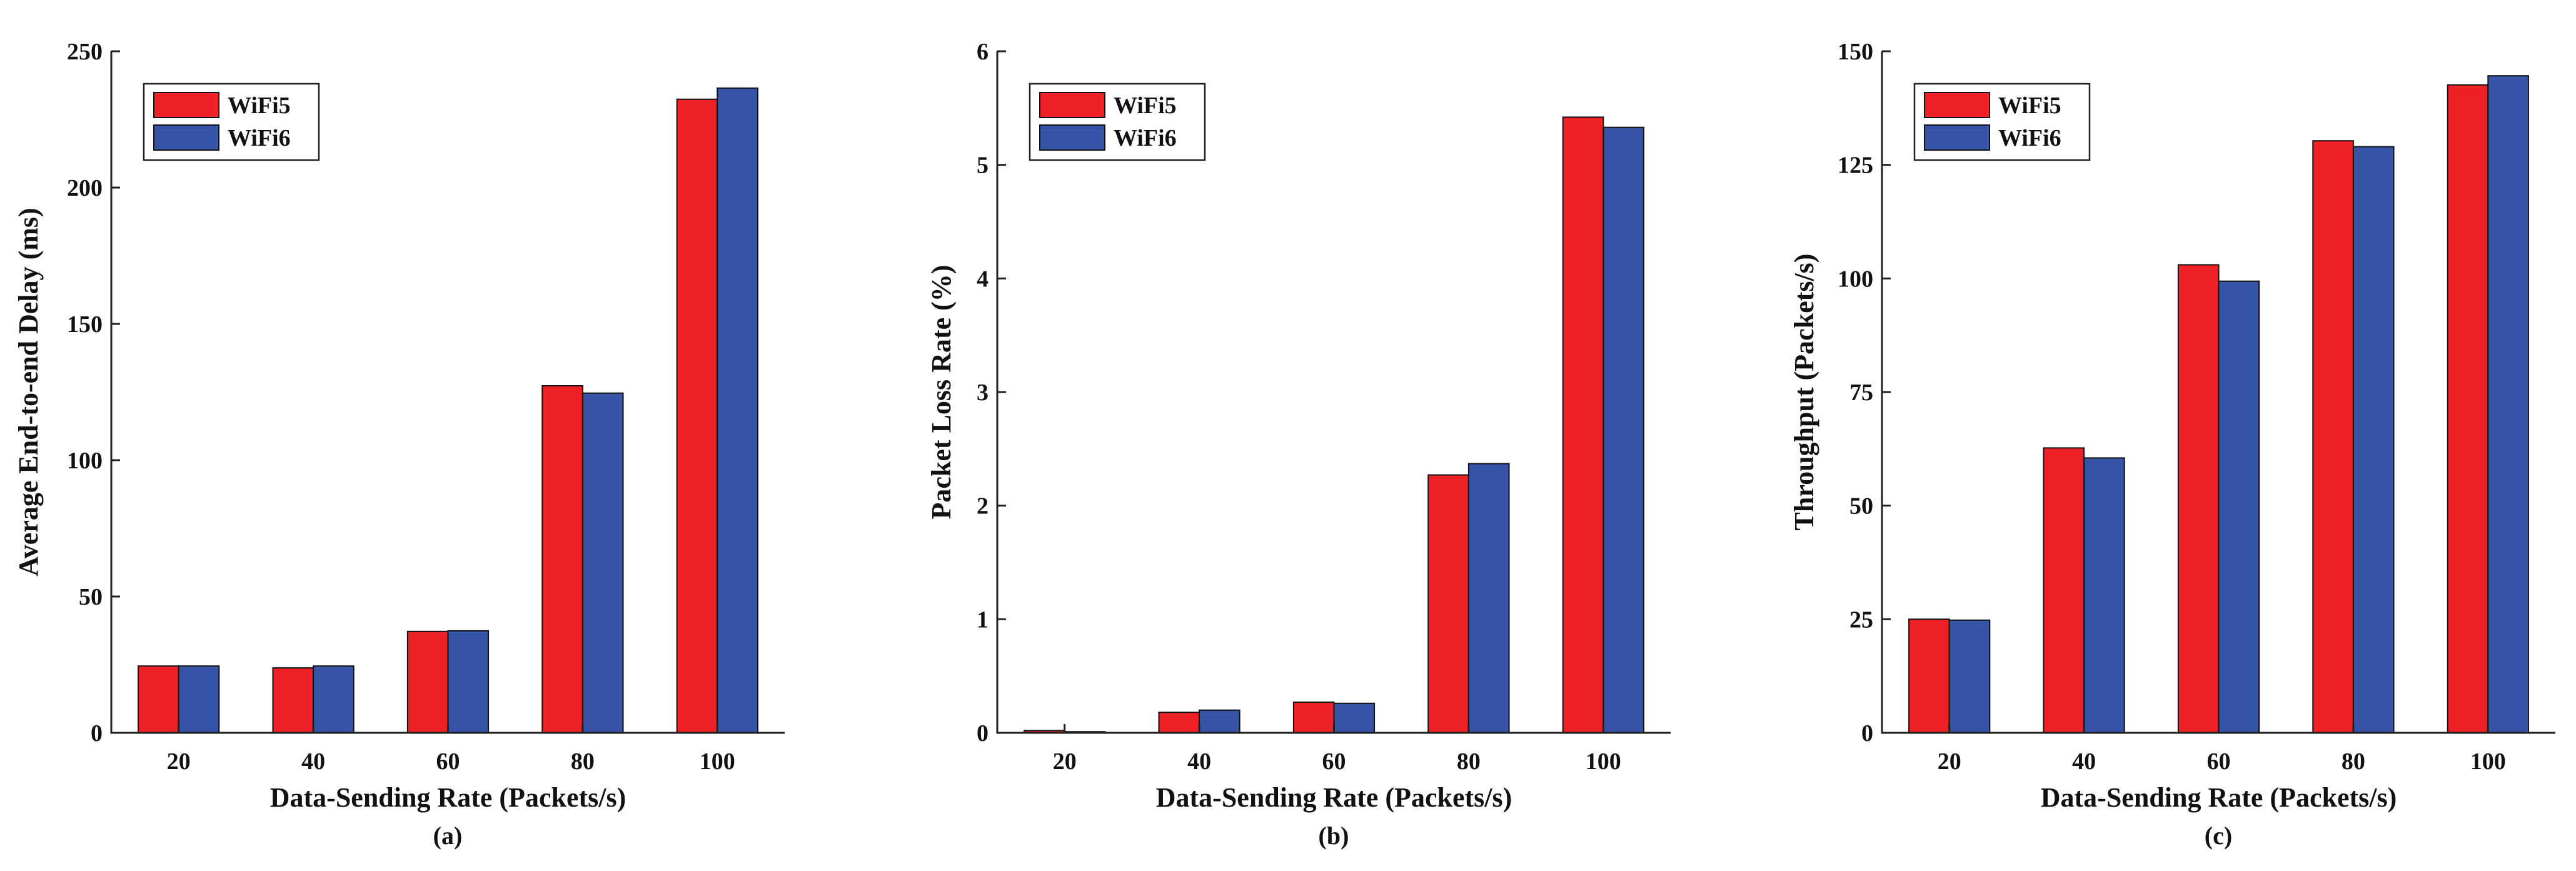 This screenshot has height=871, width=2576. Describe the element at coordinates (2218, 836) in the screenshot. I see `panel-caption: (c)` at that location.